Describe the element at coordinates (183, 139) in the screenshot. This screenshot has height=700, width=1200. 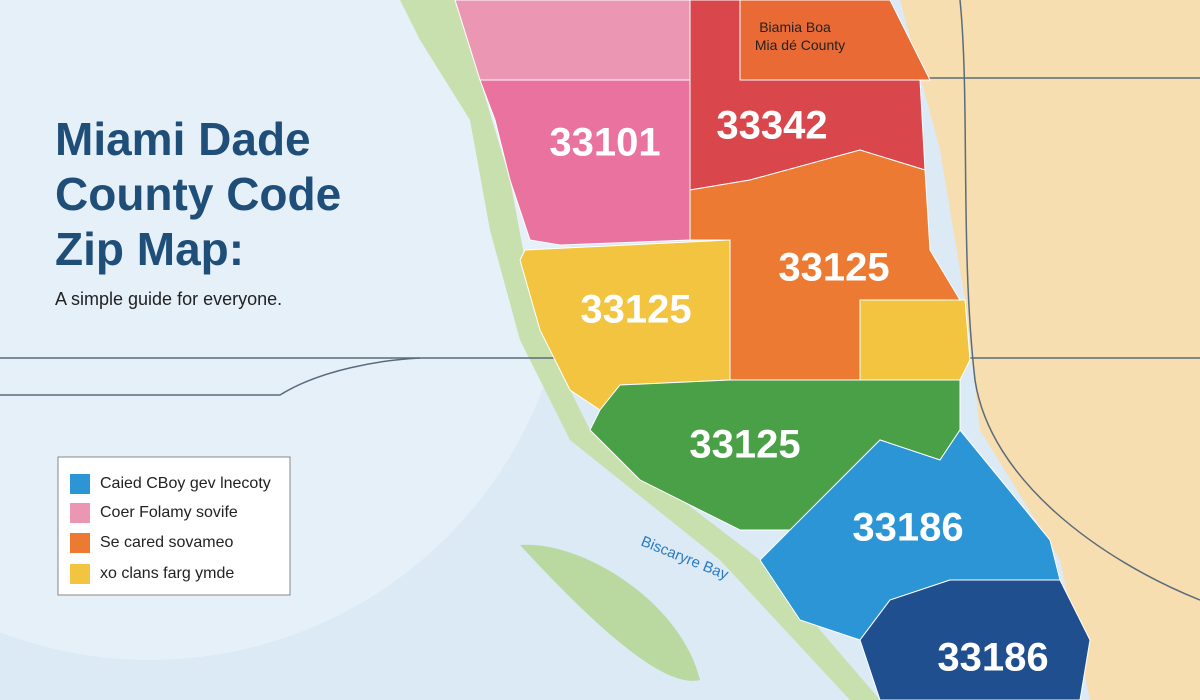
I see `title-line: Miami Dade` at that location.